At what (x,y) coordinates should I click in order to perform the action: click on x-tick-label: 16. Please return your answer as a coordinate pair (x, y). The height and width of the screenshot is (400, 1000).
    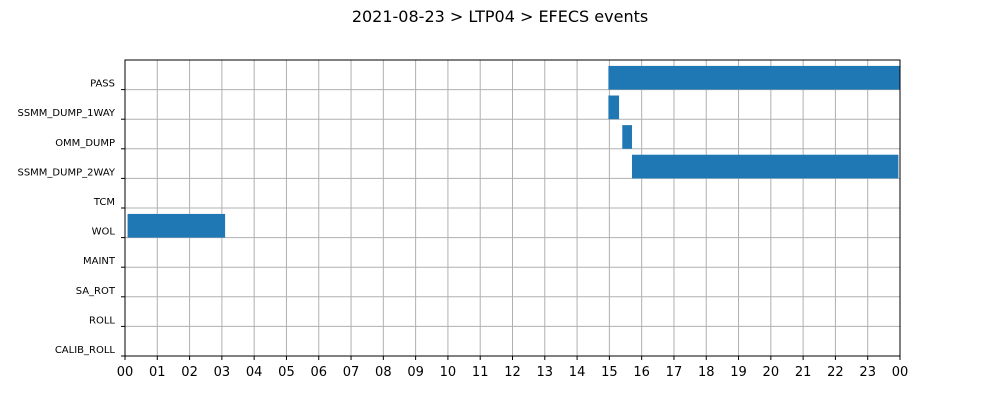
    Looking at the image, I should click on (641, 372).